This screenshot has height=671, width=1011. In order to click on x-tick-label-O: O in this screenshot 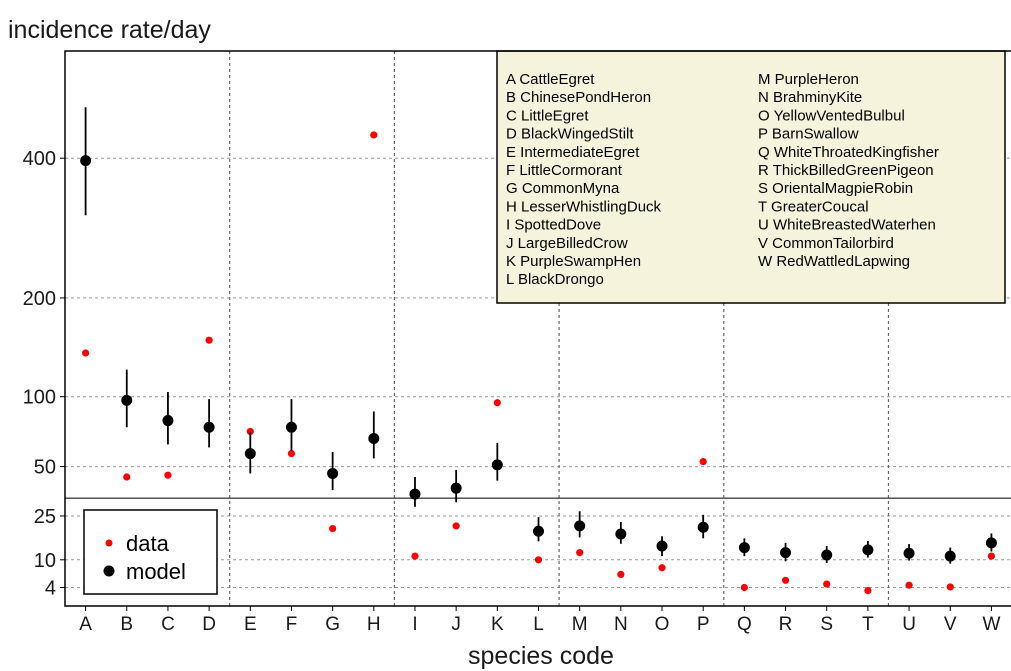, I will do `click(662, 624)`.